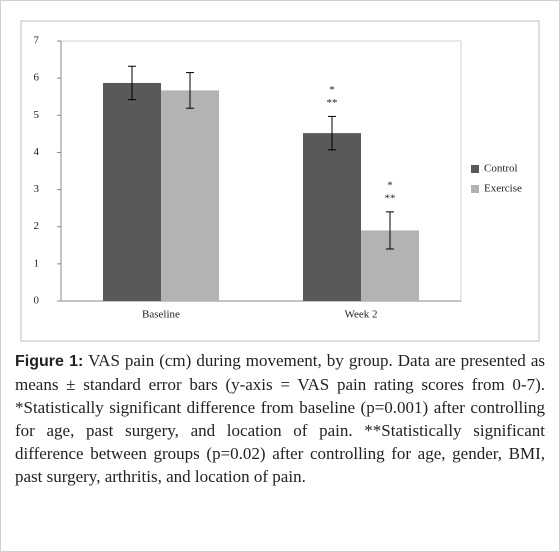  Describe the element at coordinates (37, 189) in the screenshot. I see `y-tick-label: 3` at that location.